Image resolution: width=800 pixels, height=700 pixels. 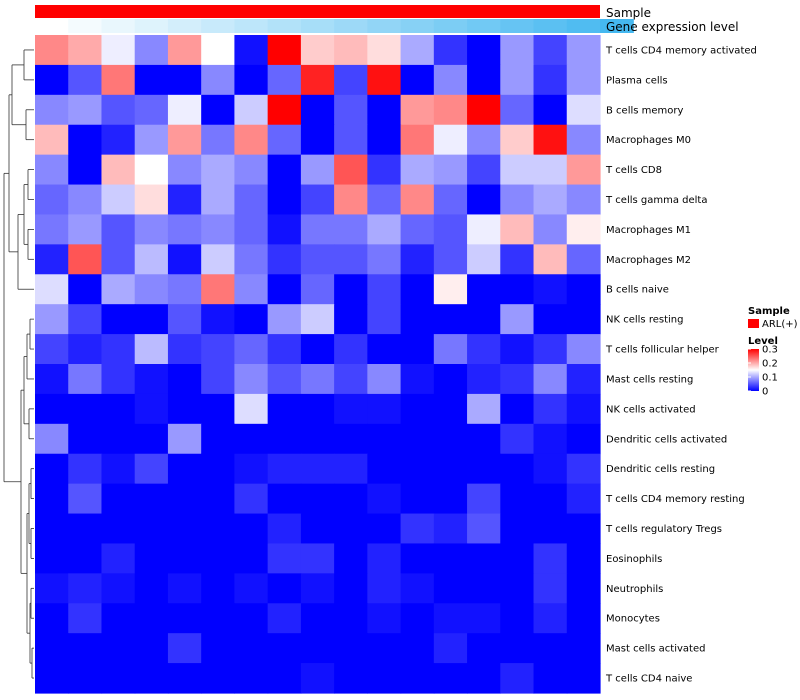 What do you see at coordinates (317, 11) in the screenshot?
I see `sample-annotation-bar` at bounding box center [317, 11].